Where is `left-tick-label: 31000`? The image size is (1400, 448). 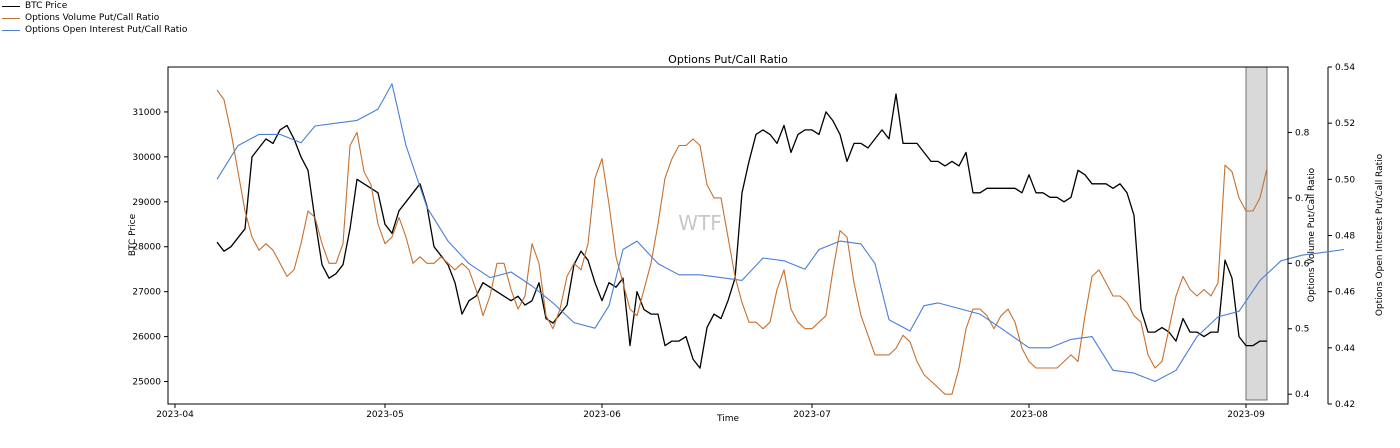 left-tick-label: 31000 is located at coordinates (146, 113).